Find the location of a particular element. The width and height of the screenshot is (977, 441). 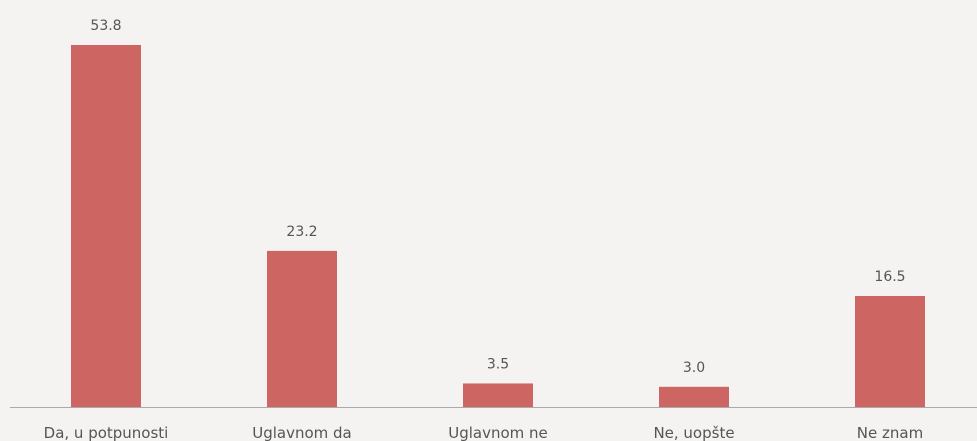

value-label: 16.5 is located at coordinates (889, 277).